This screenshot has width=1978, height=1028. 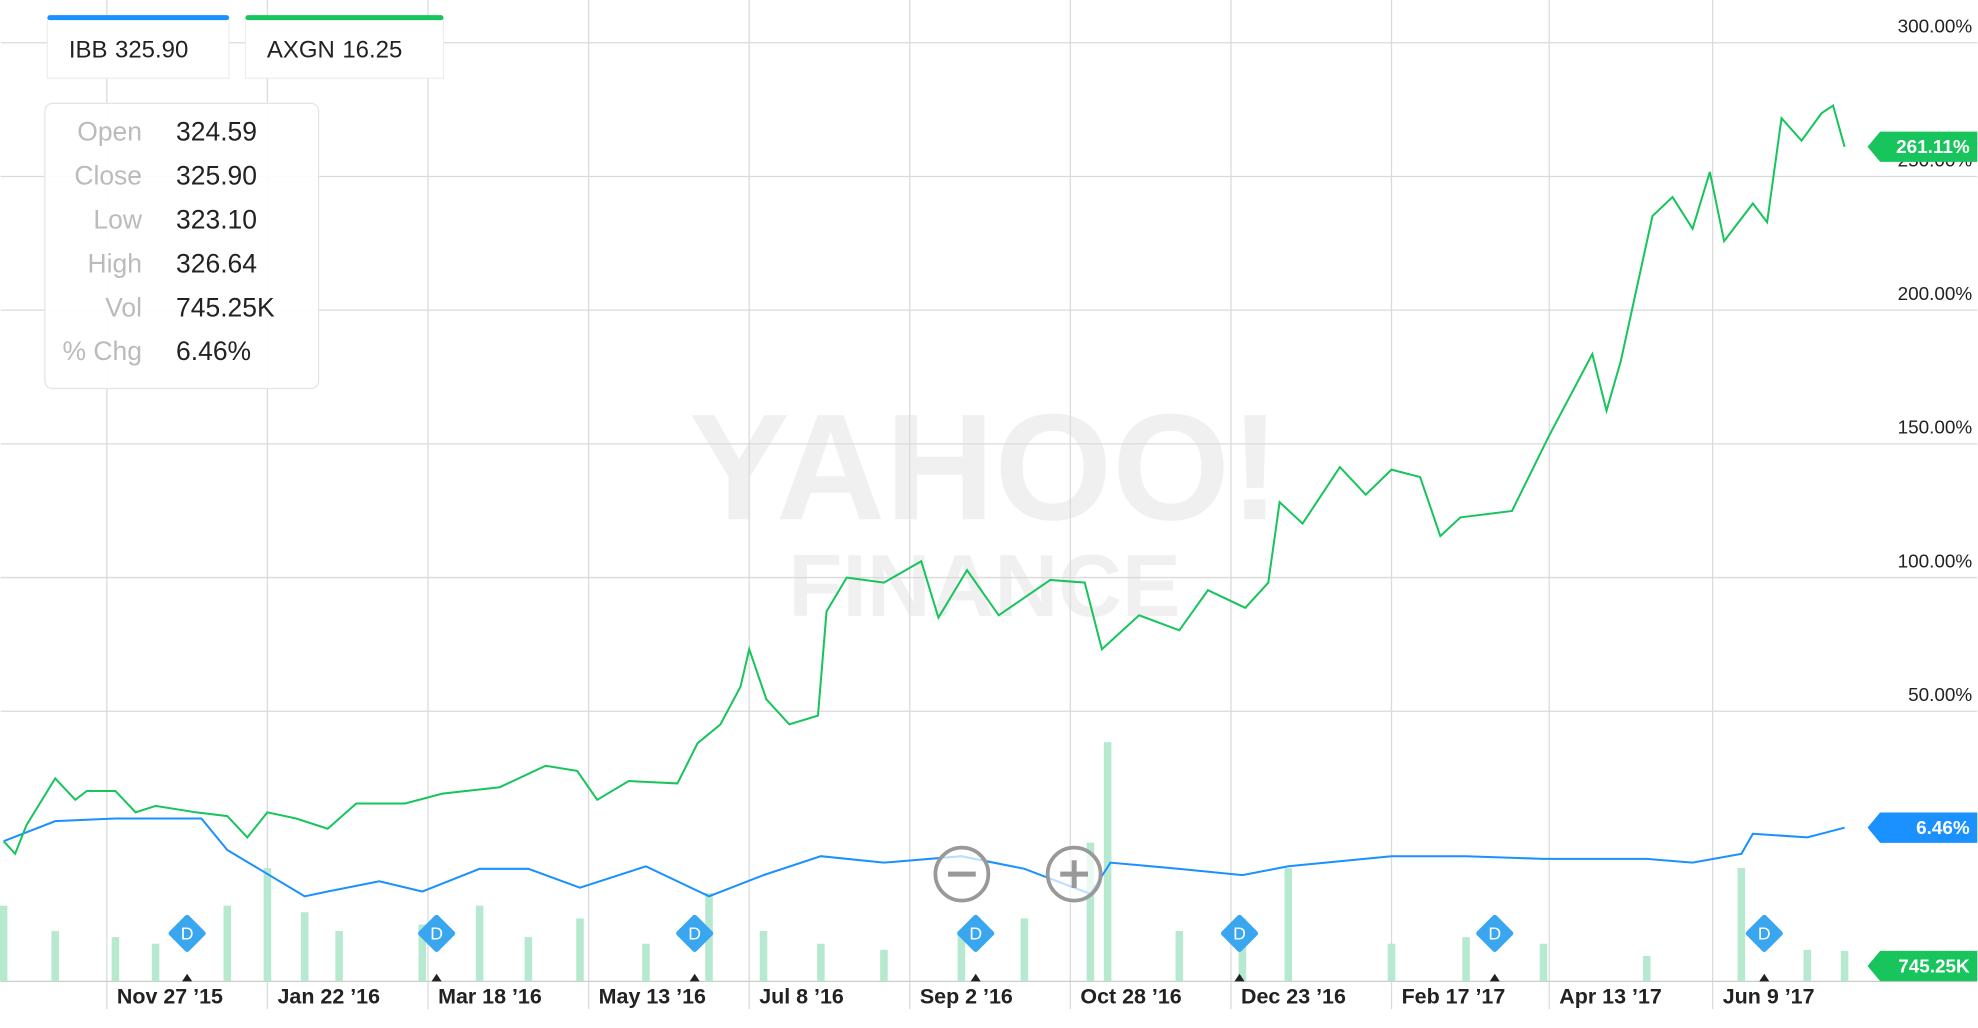 I want to click on watermark: YAHOO!, so click(x=985, y=467).